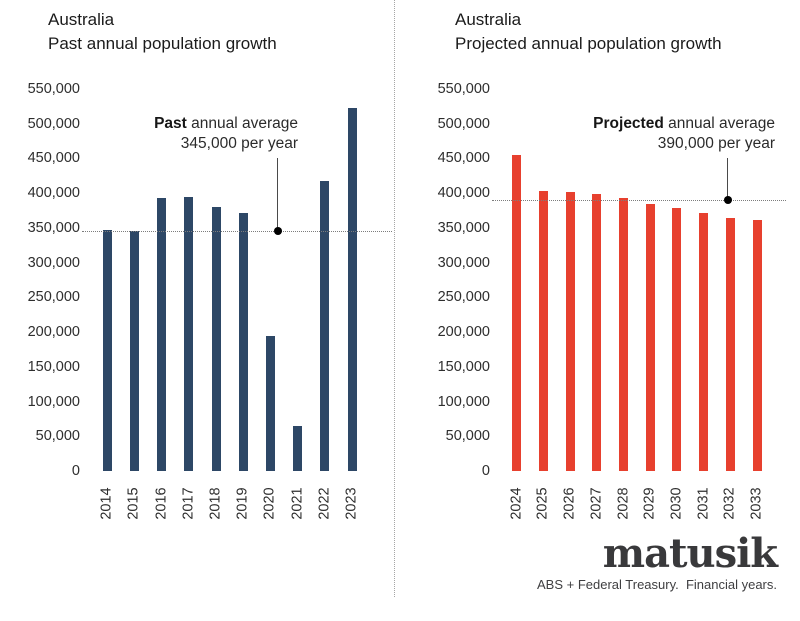  Describe the element at coordinates (596, 503) in the screenshot. I see `x-axis-year-label: 2027` at that location.